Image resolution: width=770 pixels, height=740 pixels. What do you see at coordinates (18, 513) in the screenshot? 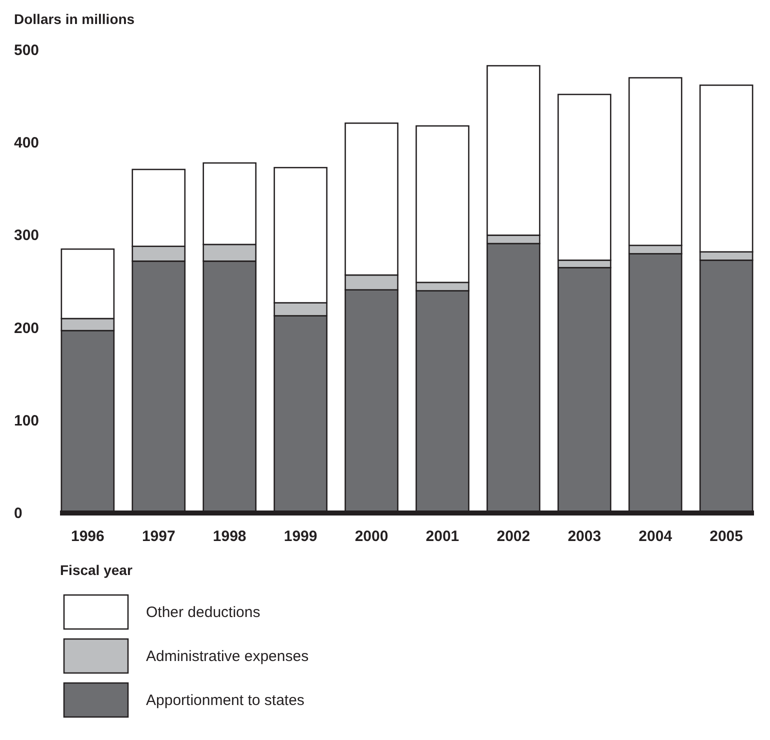
I see `y-tick-label: 0` at bounding box center [18, 513].